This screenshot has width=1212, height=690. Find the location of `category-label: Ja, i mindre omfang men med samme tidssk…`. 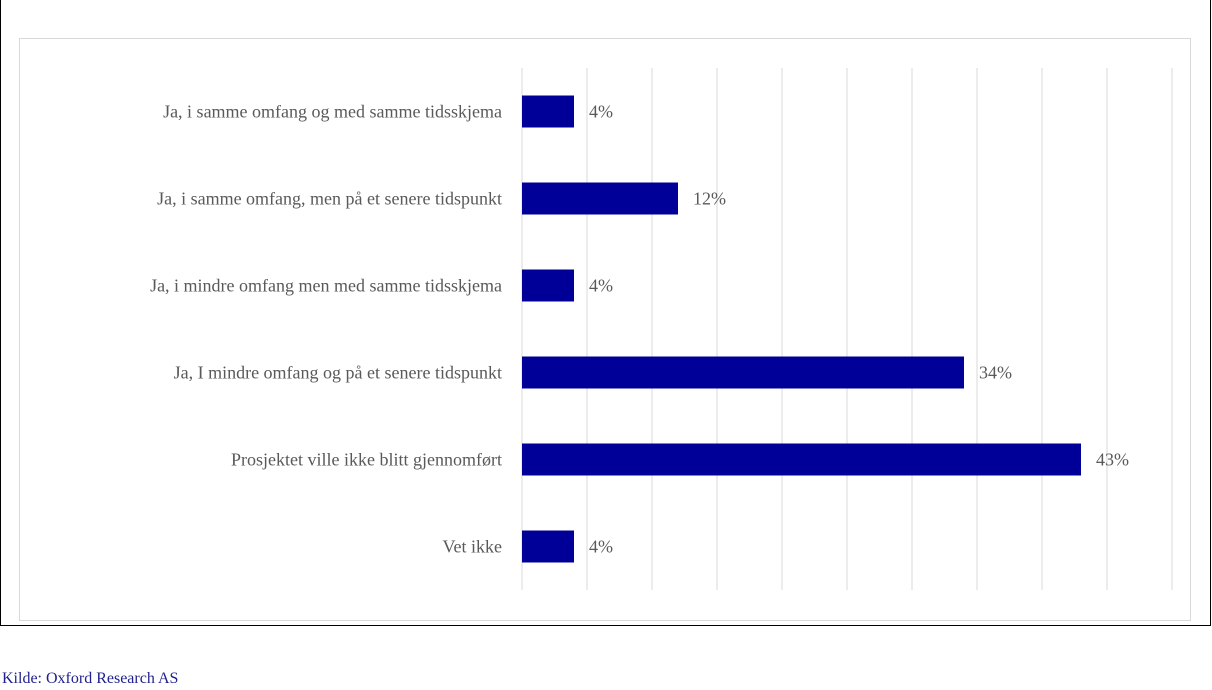

category-label: Ja, i mindre omfang men med samme tidssk… is located at coordinates (326, 286).